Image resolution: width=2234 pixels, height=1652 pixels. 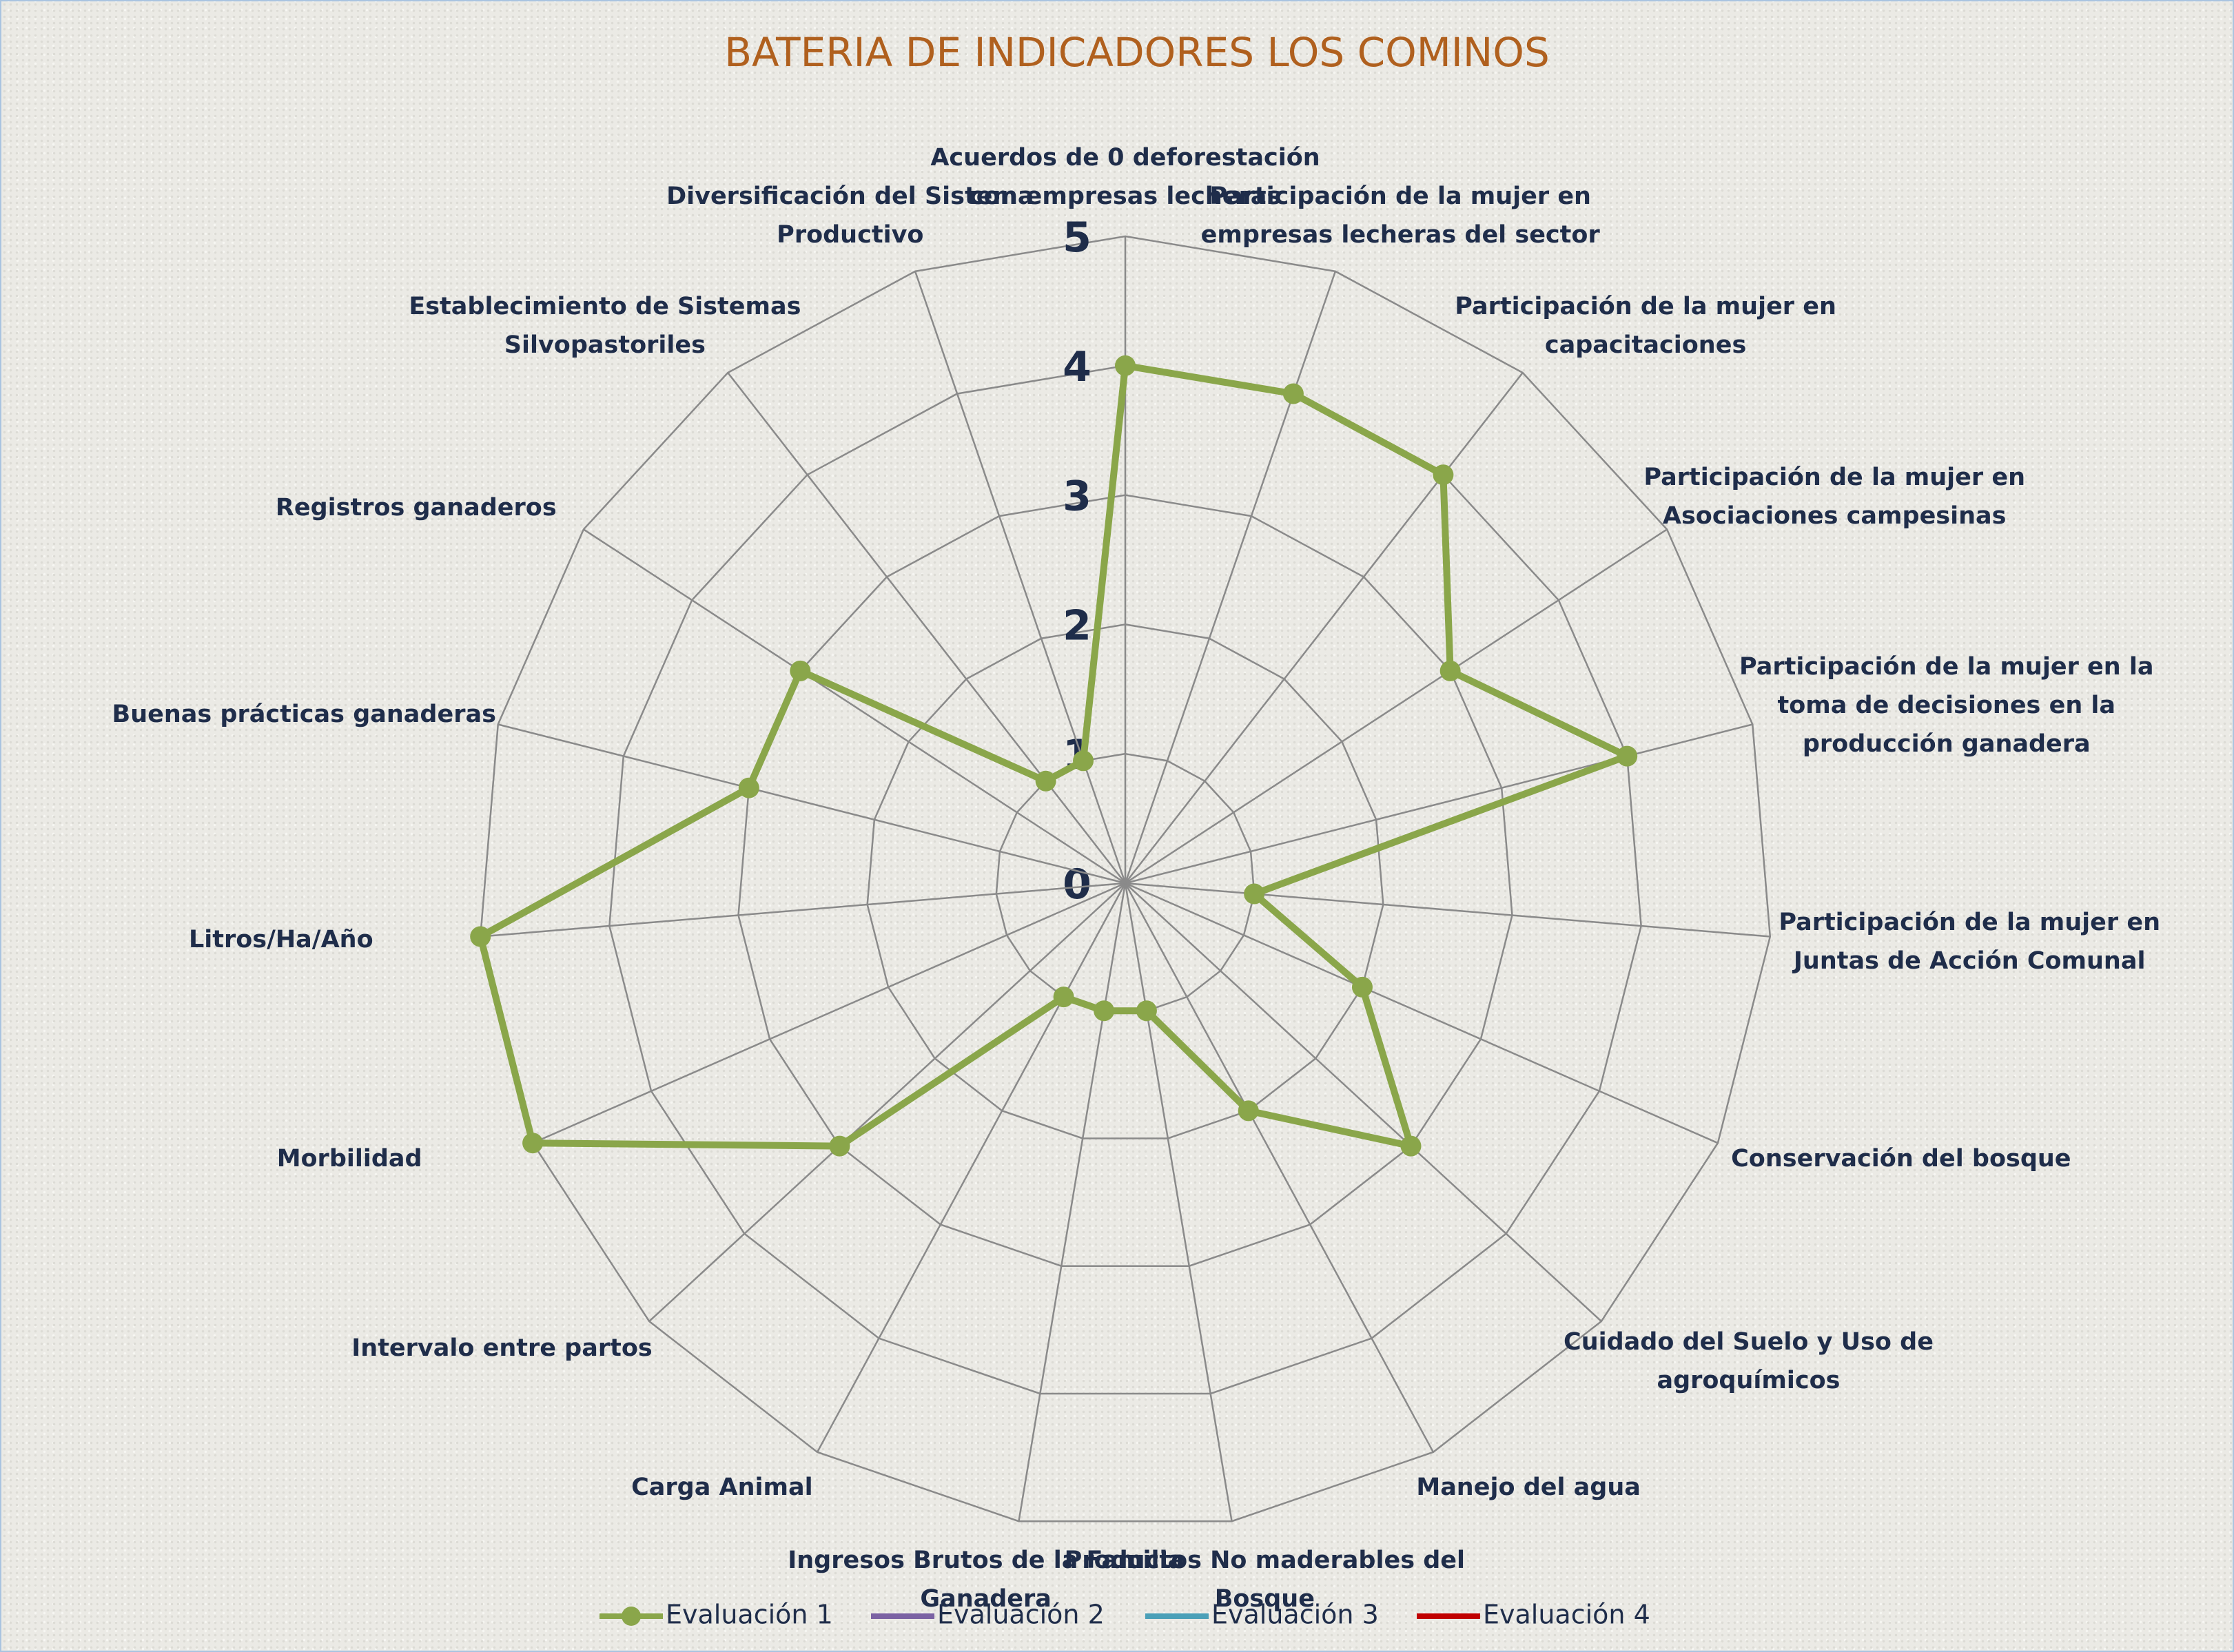 I want to click on legend-label: Evaluación 2, so click(x=1021, y=1615).